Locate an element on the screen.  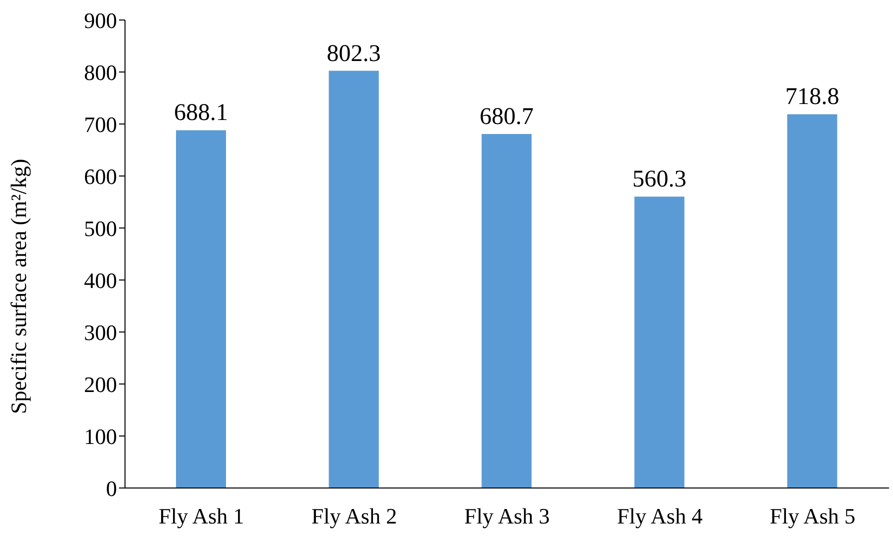
x-tick-label: Fly Ash 3 is located at coordinates (507, 516).